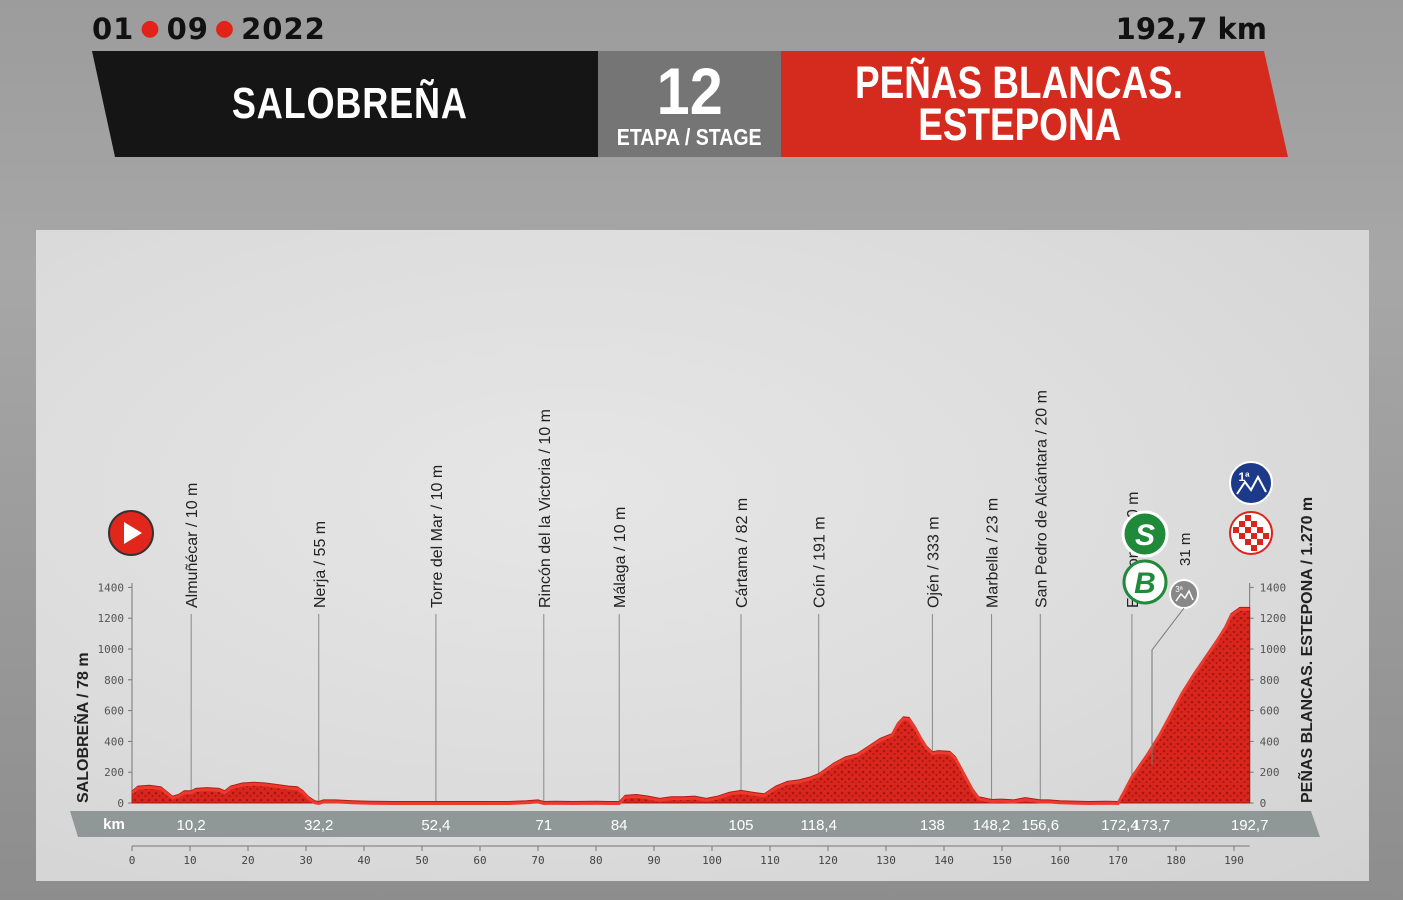 The height and width of the screenshot is (900, 1403). What do you see at coordinates (435, 825) in the screenshot?
I see `km-point-label: 52,4` at bounding box center [435, 825].